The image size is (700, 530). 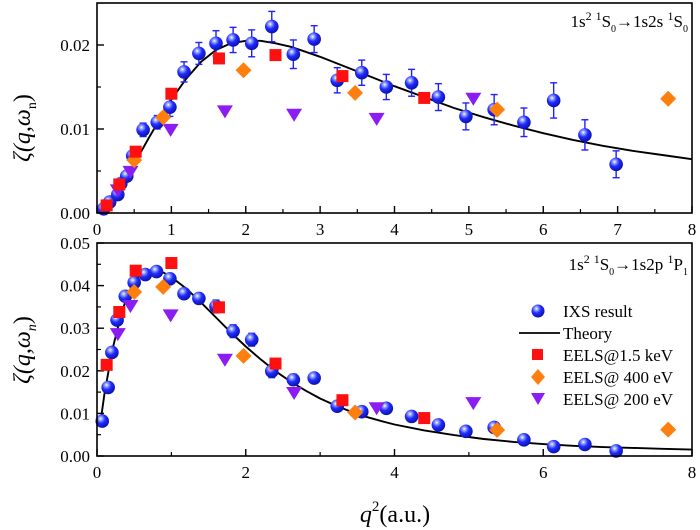 I want to click on x-tick-label: 5, so click(x=469, y=229).